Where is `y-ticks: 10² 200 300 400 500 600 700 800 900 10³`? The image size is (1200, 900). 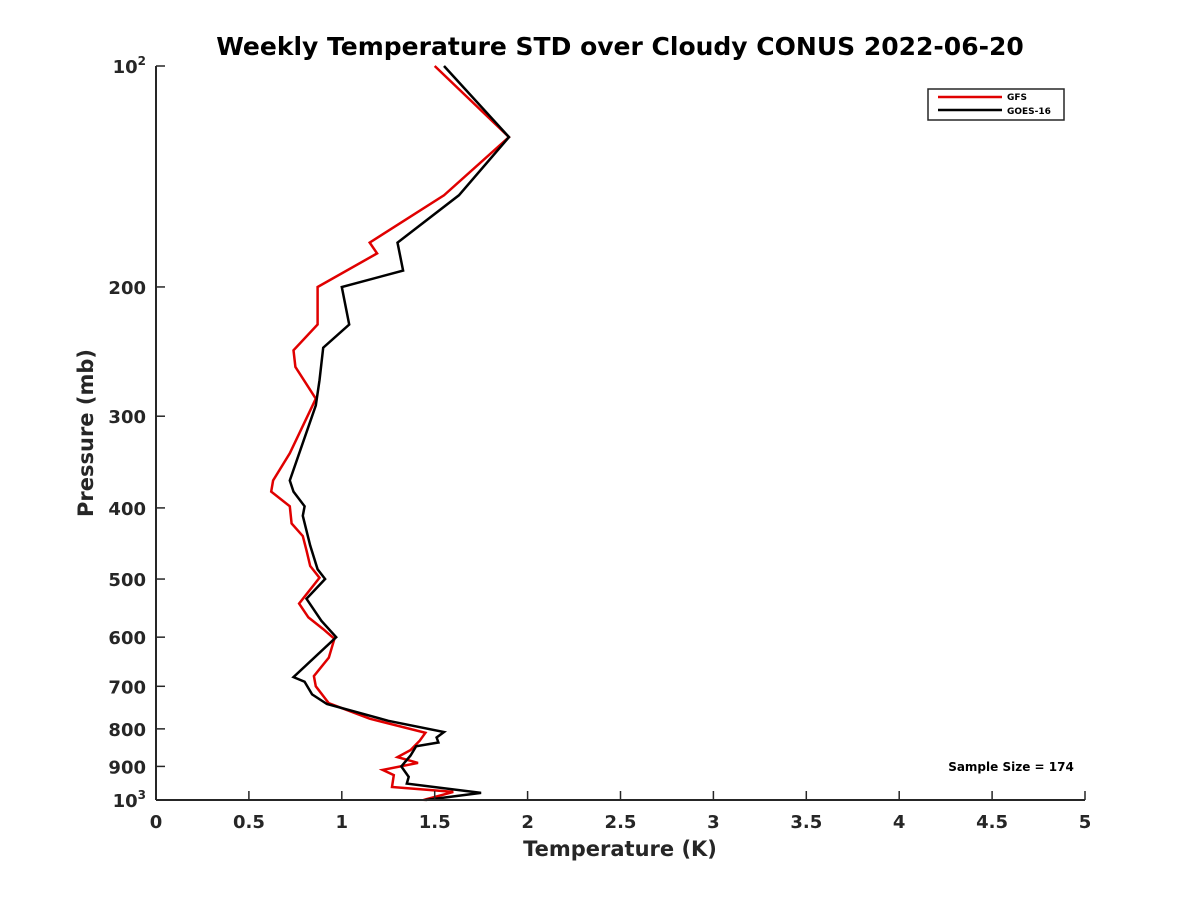 y-ticks: 10² 200 300 400 500 600 700 800 900 10³ is located at coordinates (136, 433).